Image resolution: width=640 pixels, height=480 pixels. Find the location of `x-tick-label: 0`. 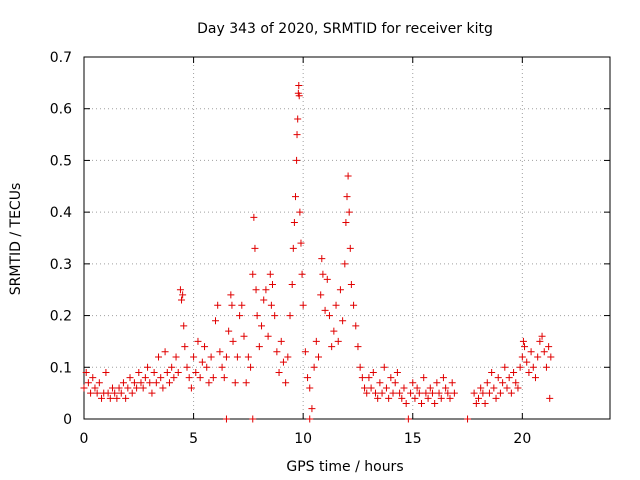

x-tick-label: 0 is located at coordinates (84, 439).